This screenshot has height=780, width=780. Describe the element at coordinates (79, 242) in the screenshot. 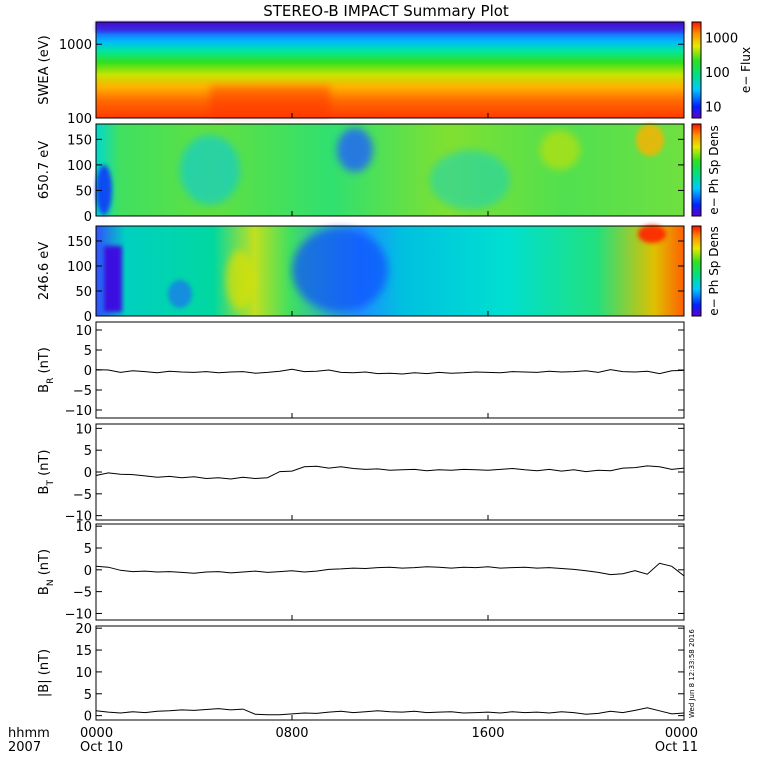

I see `pa246-ytick-label: 150` at that location.